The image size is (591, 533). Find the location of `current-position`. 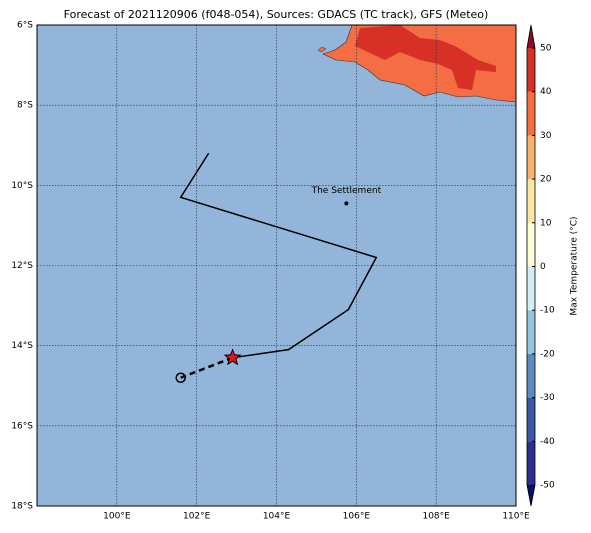

current-position is located at coordinates (232, 357).